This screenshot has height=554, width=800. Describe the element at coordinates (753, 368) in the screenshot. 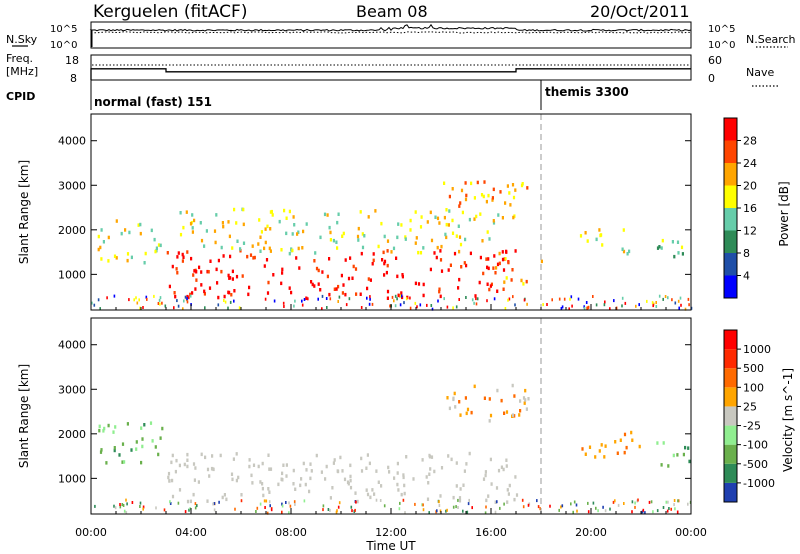

I see `colorbar-tick-label: 500` at that location.